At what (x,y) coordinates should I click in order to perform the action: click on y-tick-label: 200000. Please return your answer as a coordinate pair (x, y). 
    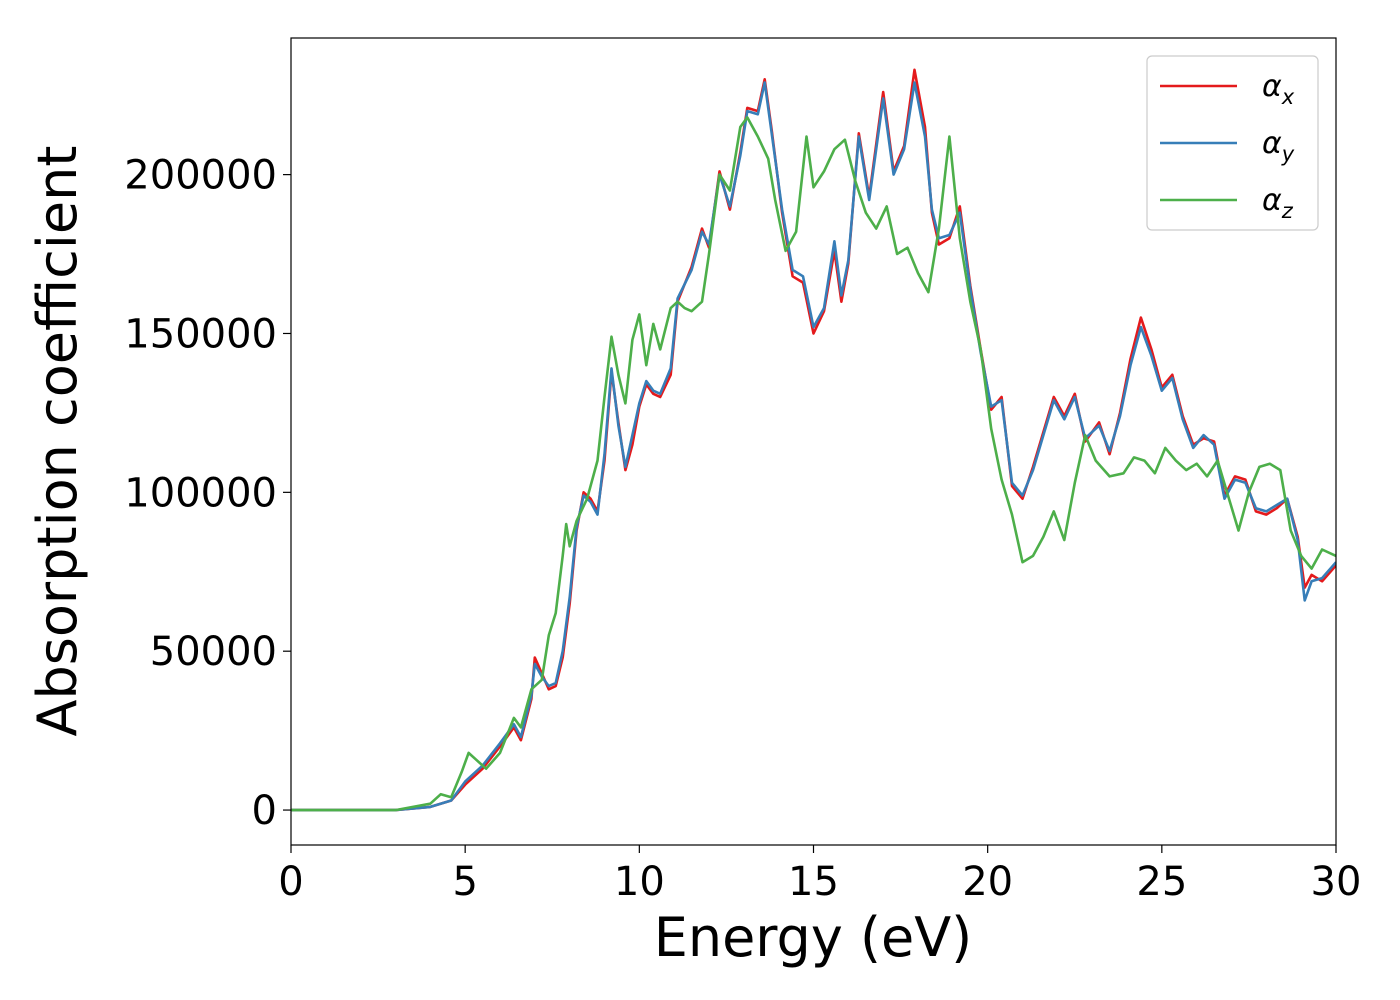
    Looking at the image, I should click on (200, 176).